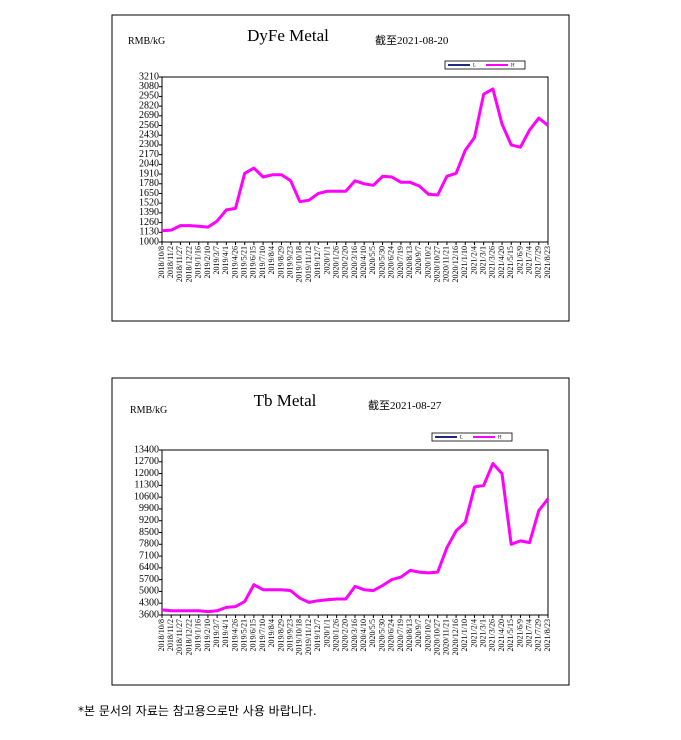 The height and width of the screenshot is (740, 681). I want to click on y-tick-label: 4300, so click(149, 603).